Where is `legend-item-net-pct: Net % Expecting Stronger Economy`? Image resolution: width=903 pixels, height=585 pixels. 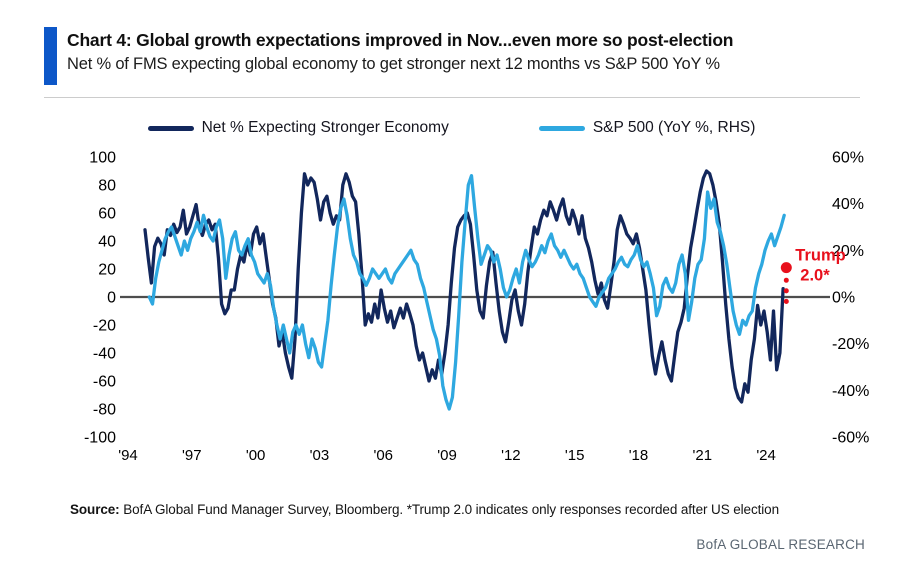 legend-item-net-pct: Net % Expecting Stronger Economy is located at coordinates (298, 128).